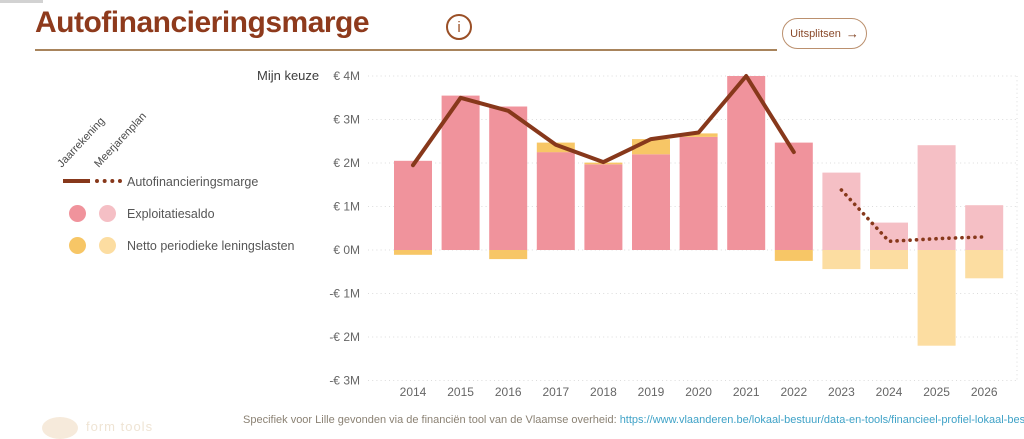 This screenshot has height=439, width=1024. What do you see at coordinates (459, 27) in the screenshot?
I see `info-icon: i` at bounding box center [459, 27].